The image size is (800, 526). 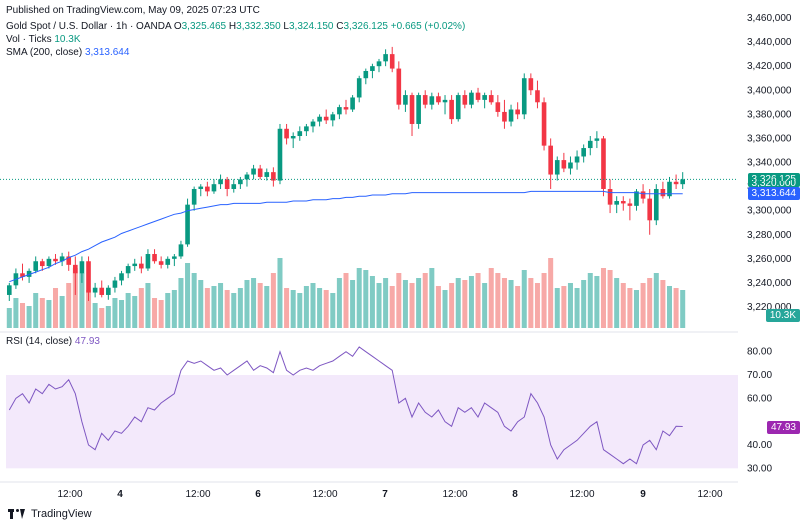 What do you see at coordinates (68, 52) in the screenshot?
I see `sma-legend: SMA (200, close) 3,313.644` at bounding box center [68, 52].